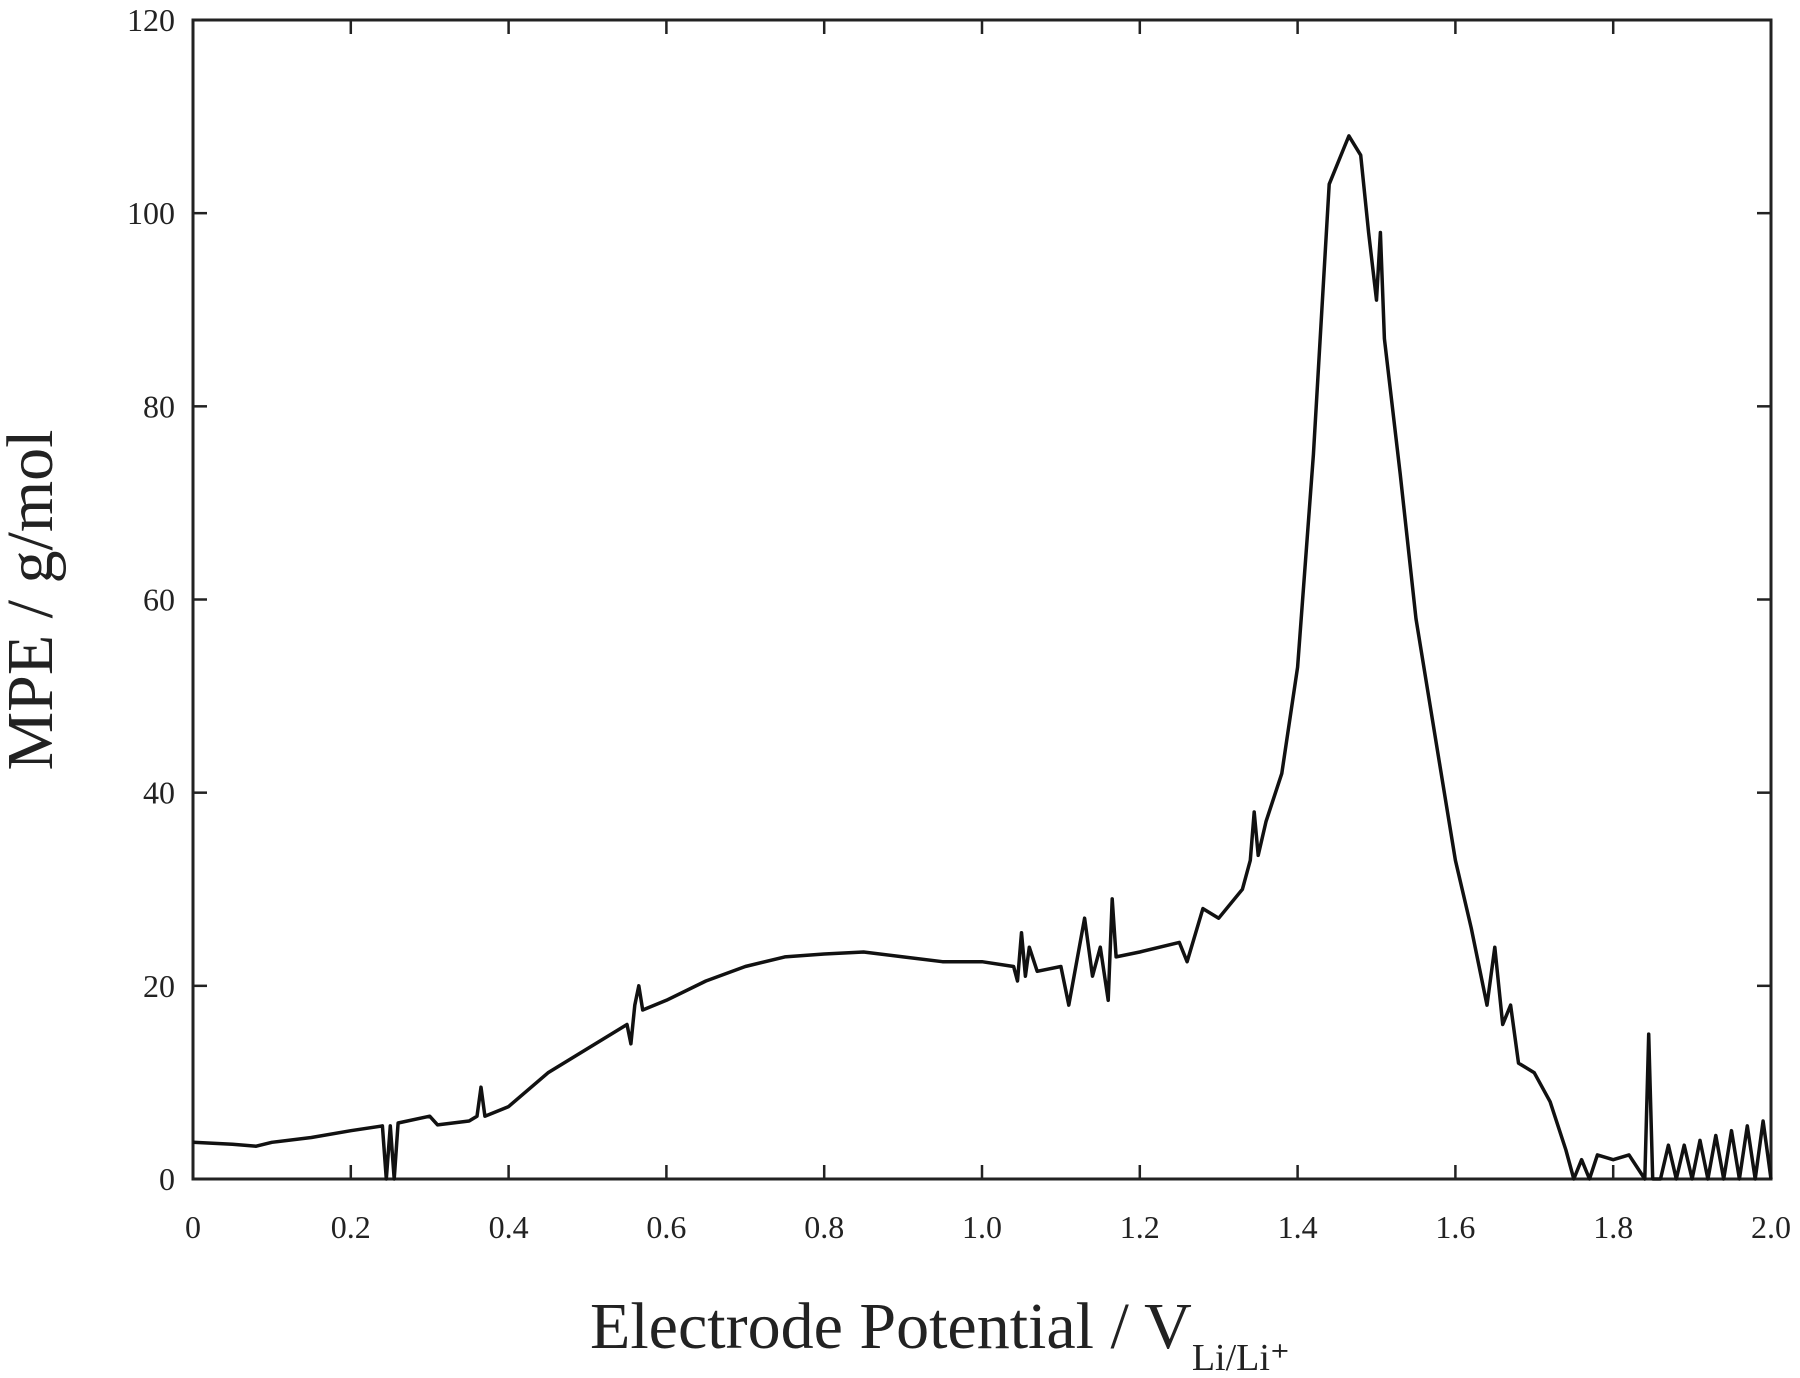 This screenshot has width=1800, height=1378. What do you see at coordinates (824, 1227) in the screenshot?
I see `x-tick-label: 0.8` at bounding box center [824, 1227].